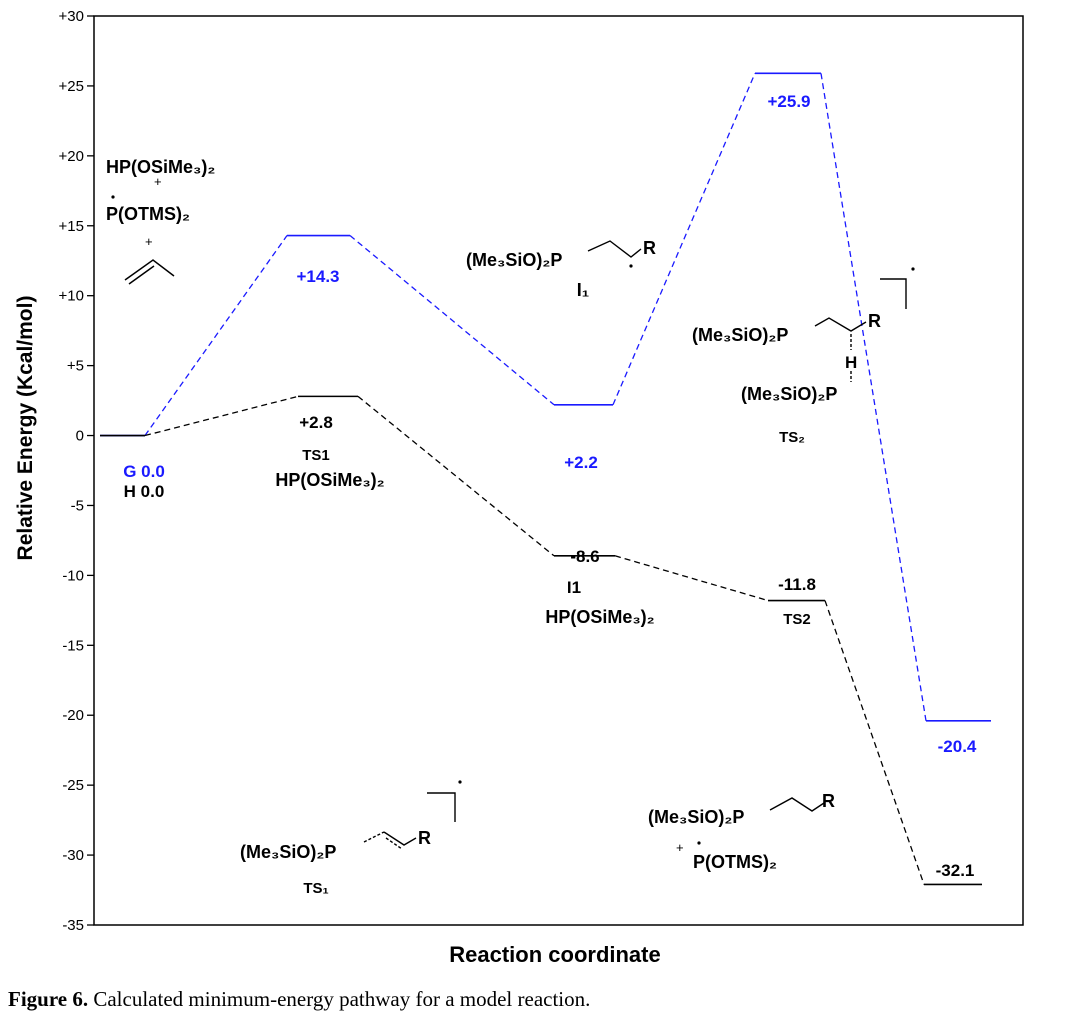  What do you see at coordinates (351, 838) in the screenshot?
I see `ts1-structure: (Me₃SiO)₂P R TS₁` at bounding box center [351, 838].